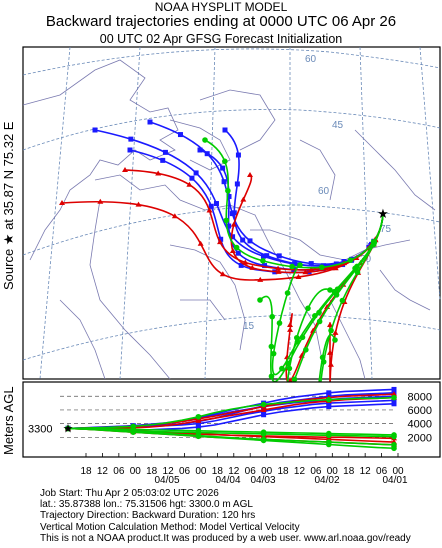 The image size is (442, 548). I want to click on height-series, so click(231, 432).